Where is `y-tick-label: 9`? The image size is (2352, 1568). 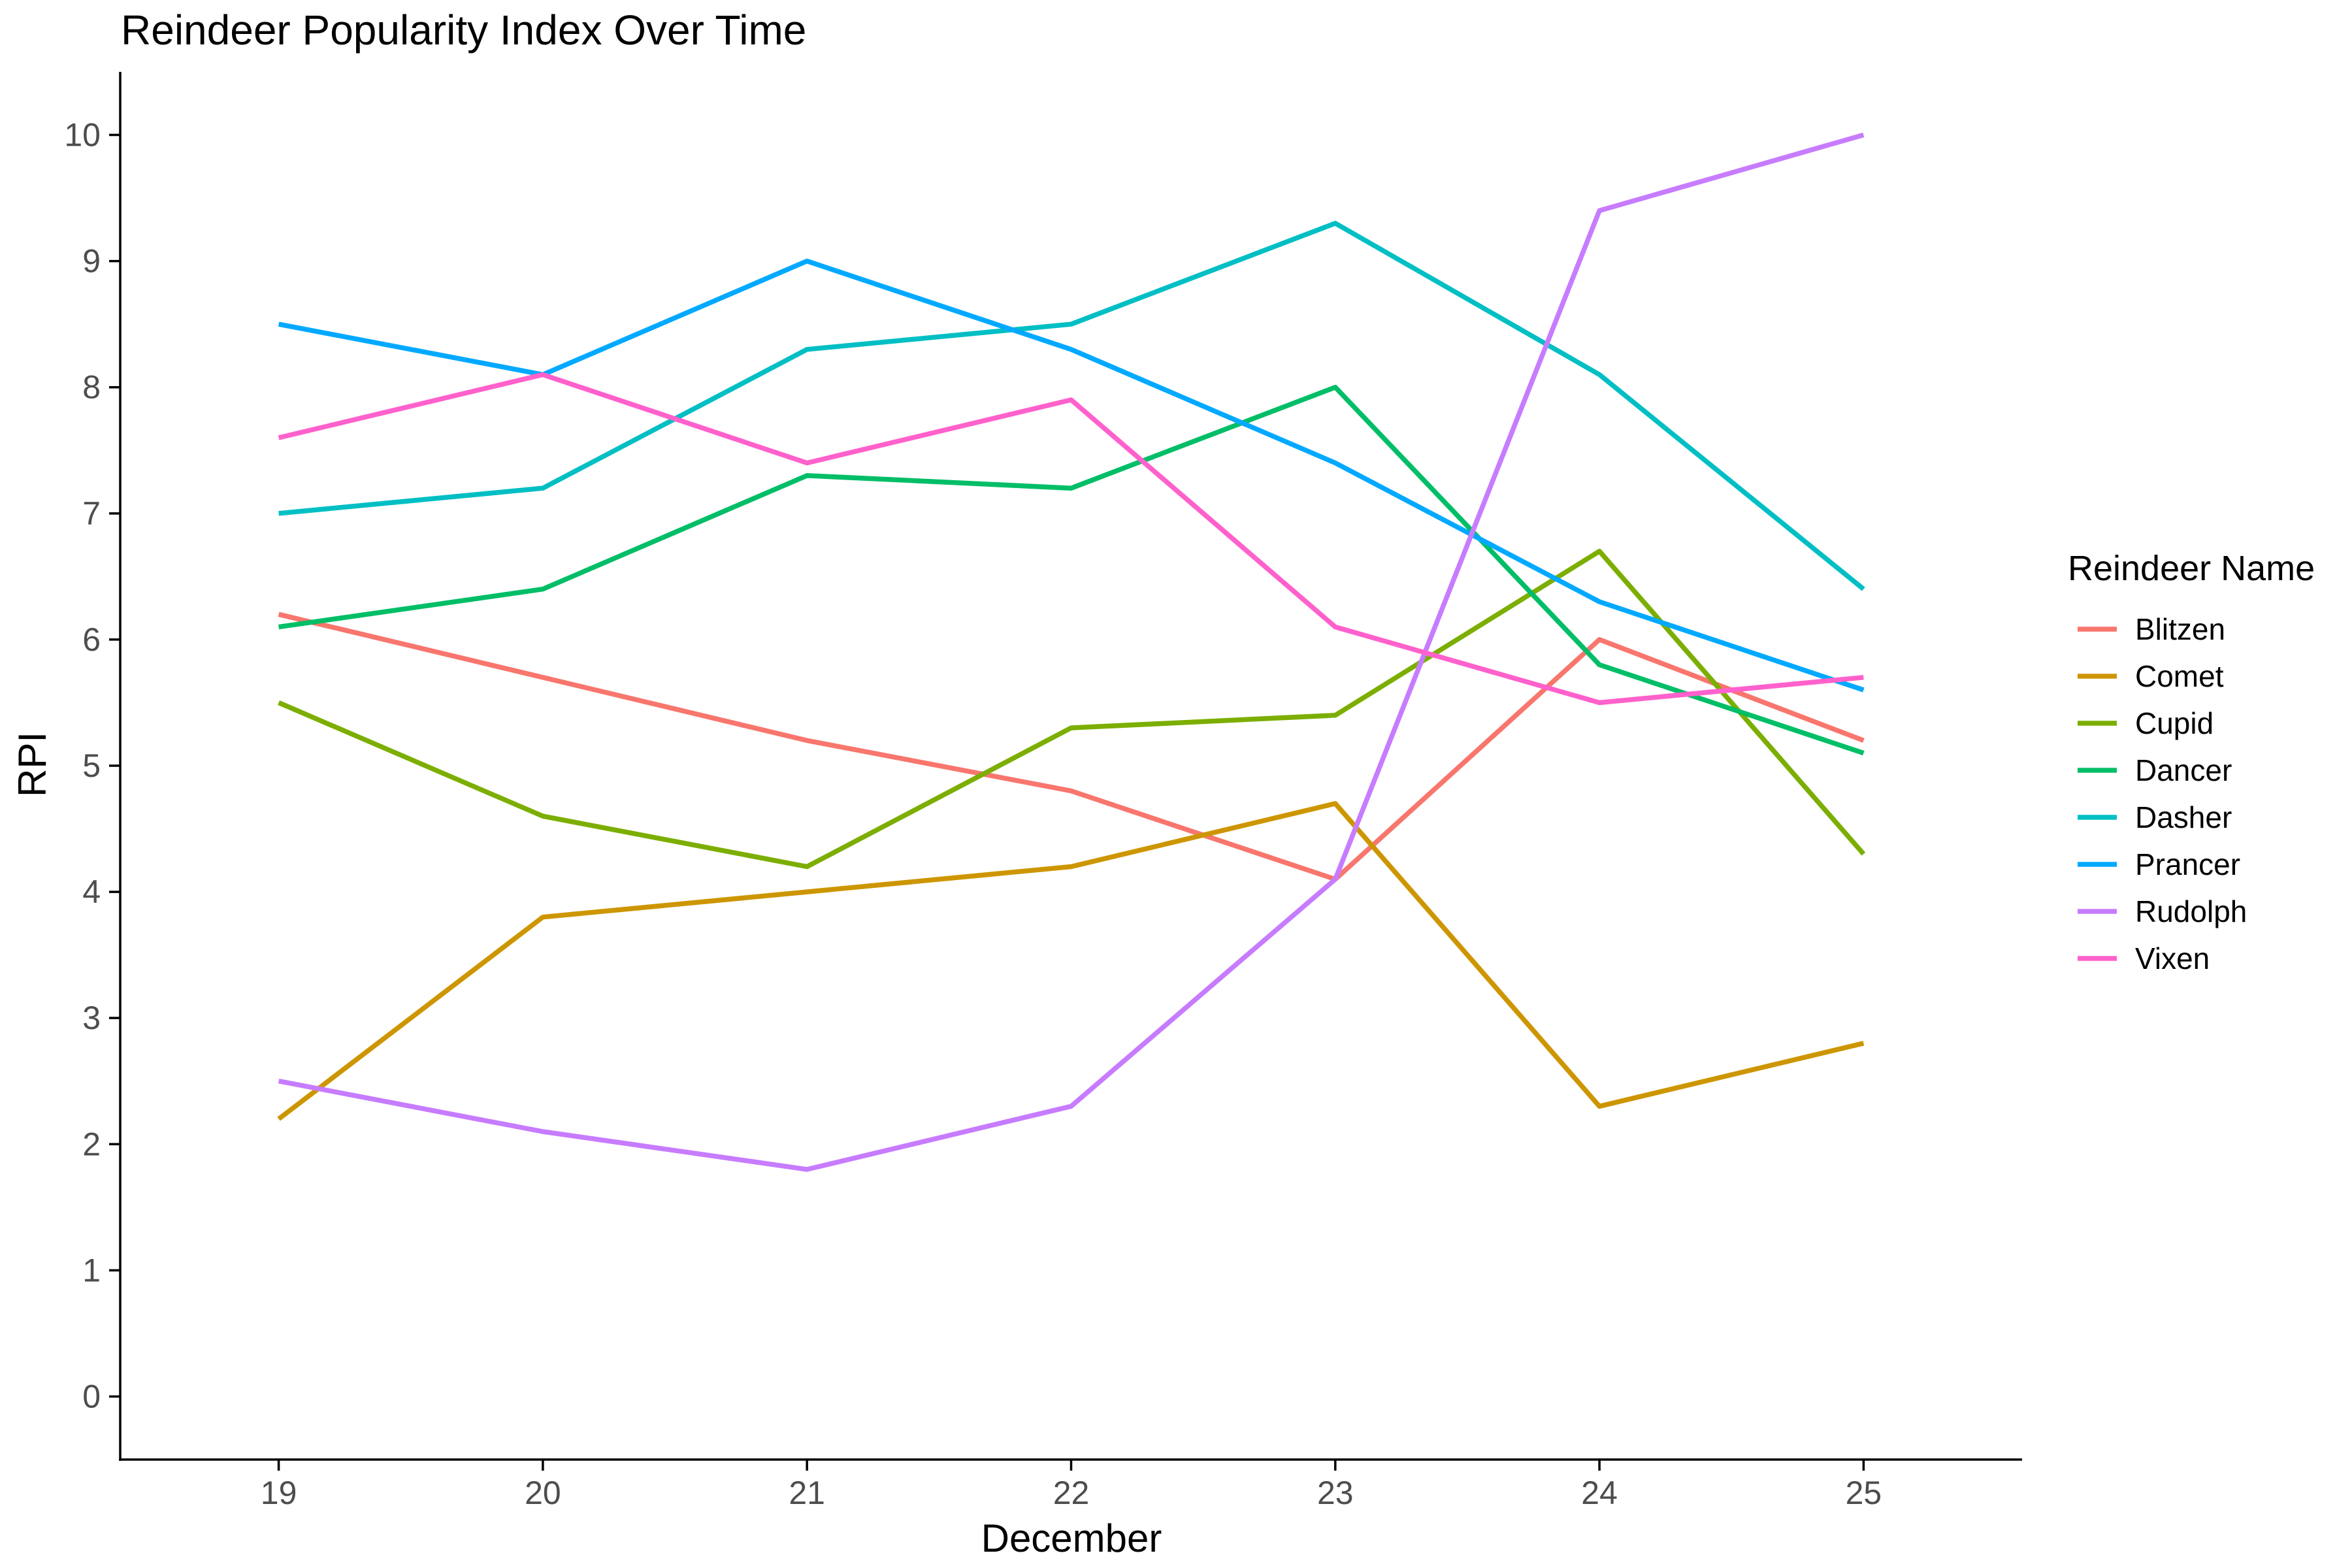
y-tick-label: 9 is located at coordinates (91, 261).